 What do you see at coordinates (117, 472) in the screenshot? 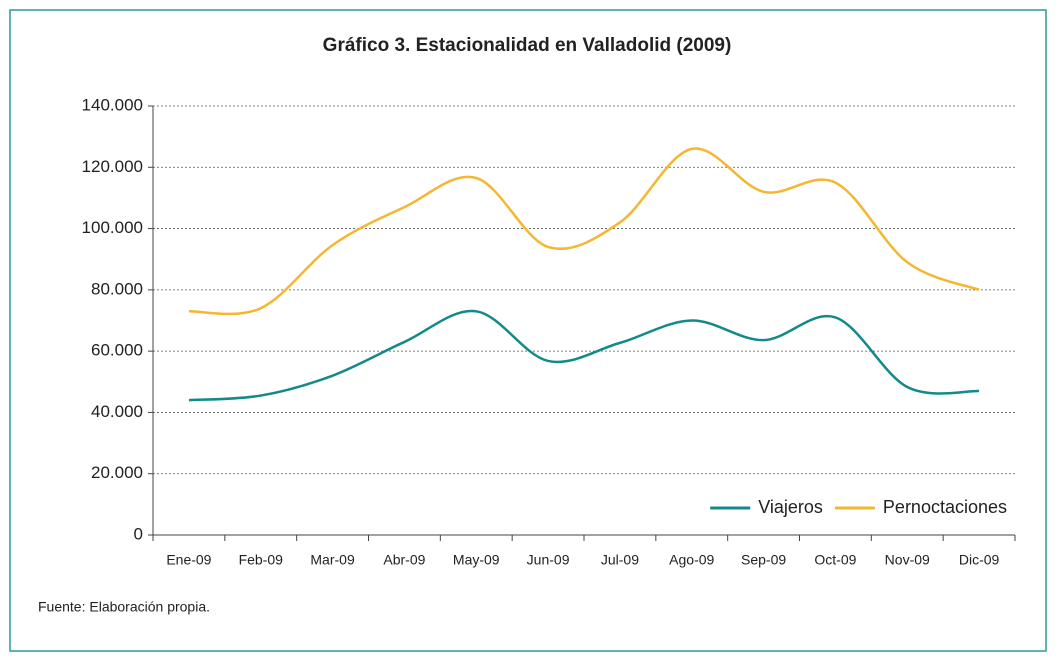
I see `y-tick-label: 20.000` at bounding box center [117, 472].